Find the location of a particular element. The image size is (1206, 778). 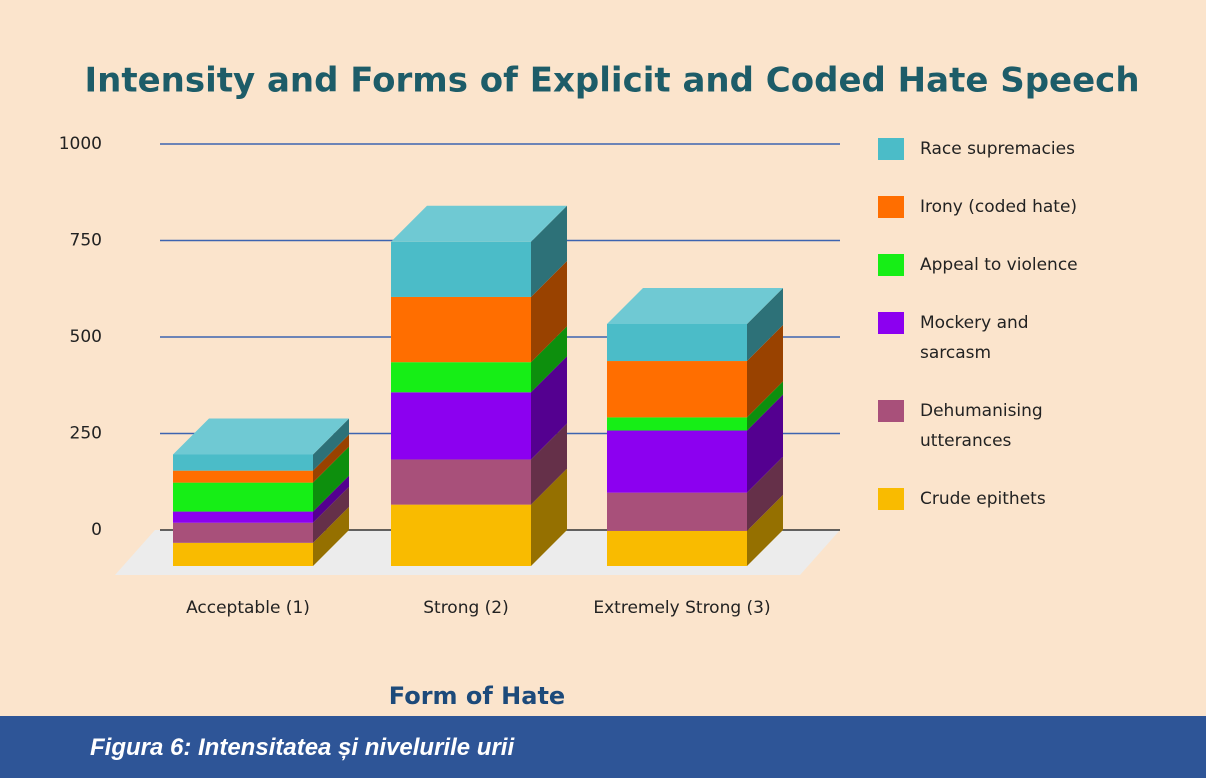

legend-item: Dehumanising utterances is located at coordinates (1008, 426).